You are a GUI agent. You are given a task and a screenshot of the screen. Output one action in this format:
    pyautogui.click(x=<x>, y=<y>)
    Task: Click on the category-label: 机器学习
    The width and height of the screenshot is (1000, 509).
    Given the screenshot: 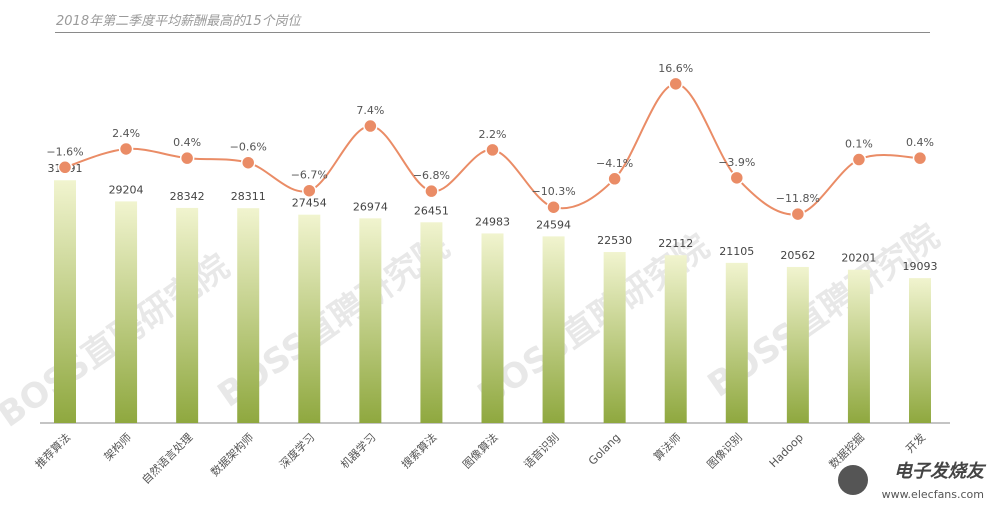 What is the action you would take?
    pyautogui.click(x=357, y=450)
    